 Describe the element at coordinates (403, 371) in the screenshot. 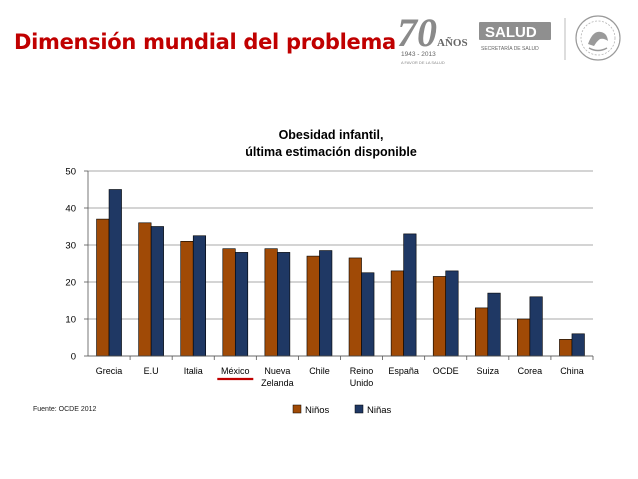

I see `x-tick-label: España` at that location.